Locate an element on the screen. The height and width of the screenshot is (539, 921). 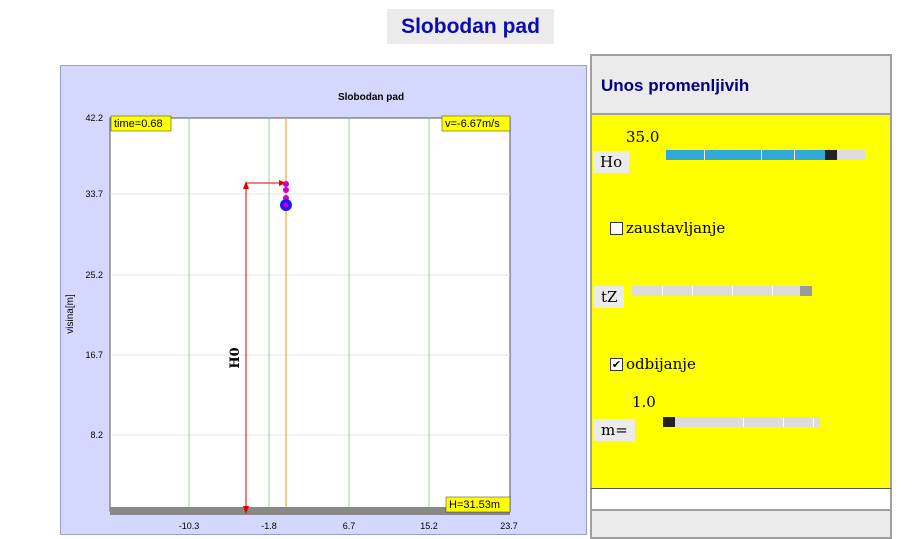
x-tick-label: 6.7 is located at coordinates (349, 526).